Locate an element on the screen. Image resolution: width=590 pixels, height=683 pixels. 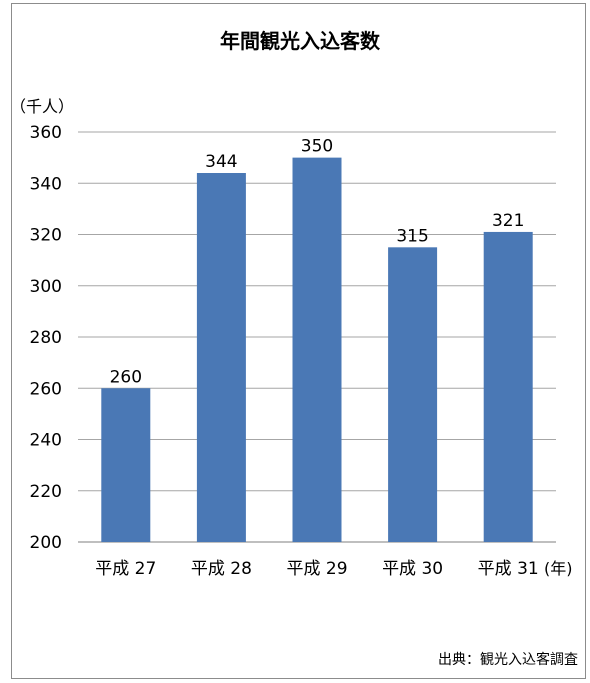
y-tick-label: 240 is located at coordinates (46, 441).